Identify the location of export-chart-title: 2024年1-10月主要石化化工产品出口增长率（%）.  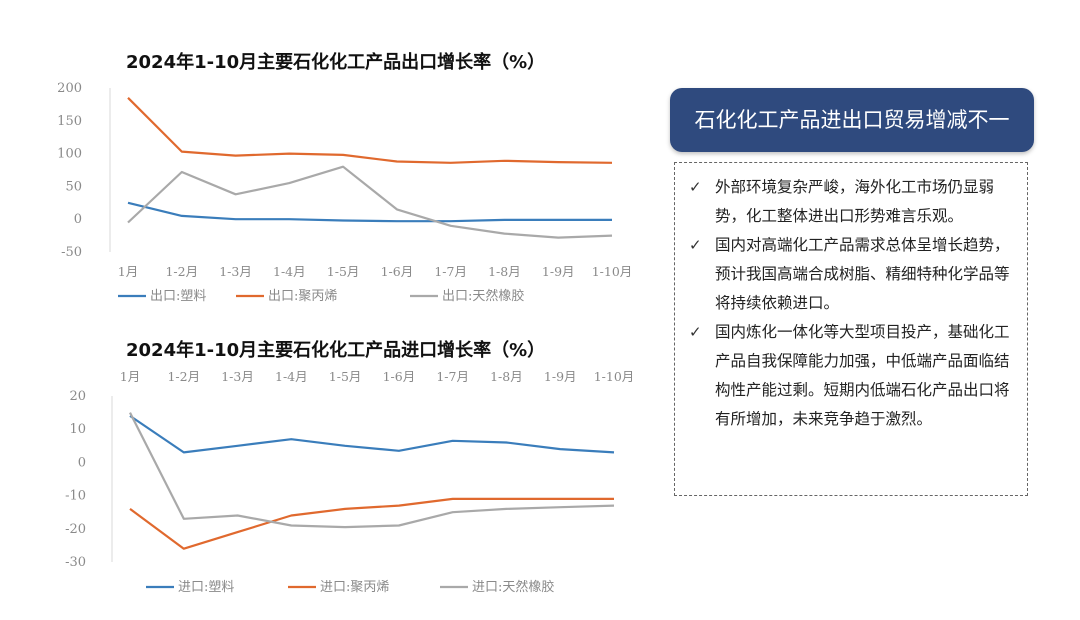
(336, 62).